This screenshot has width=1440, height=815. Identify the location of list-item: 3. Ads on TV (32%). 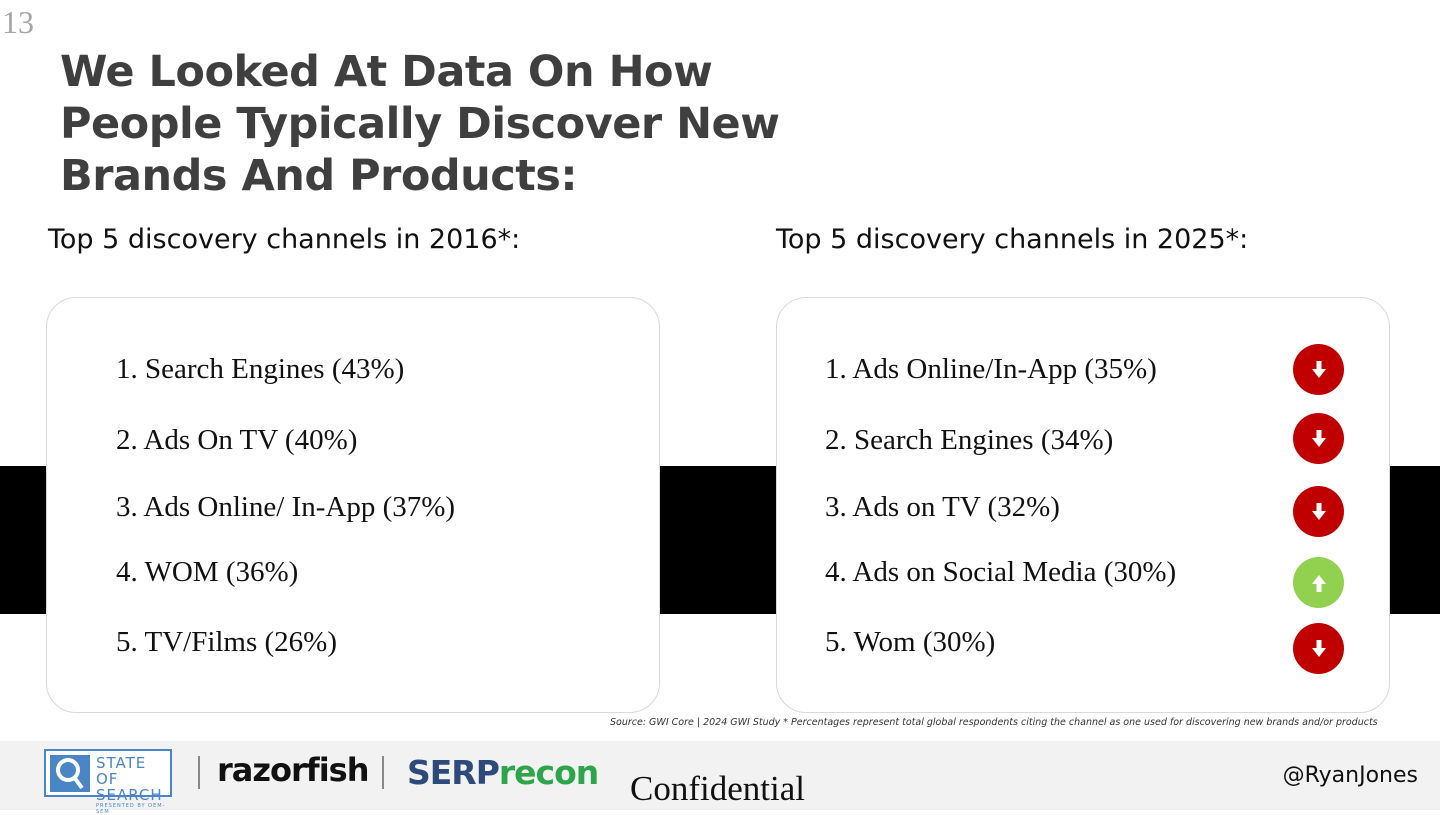
(942, 507).